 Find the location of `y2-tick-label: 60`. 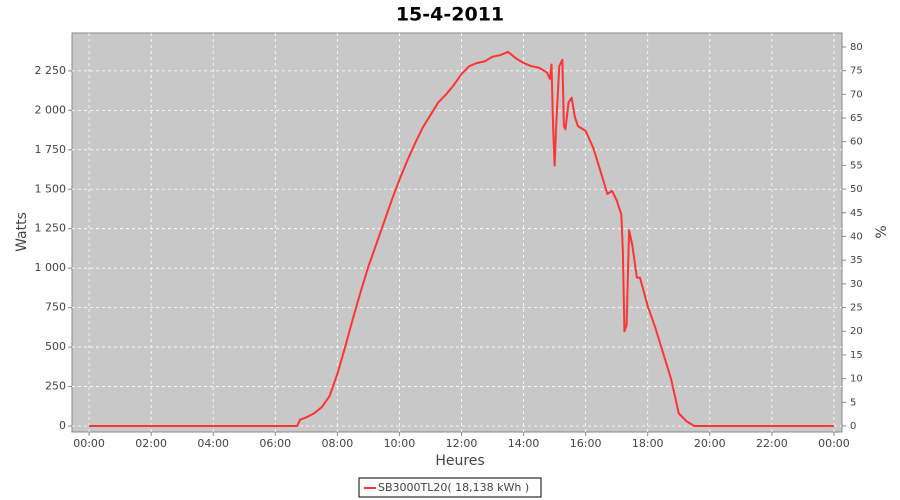

y2-tick-label: 60 is located at coordinates (856, 142).